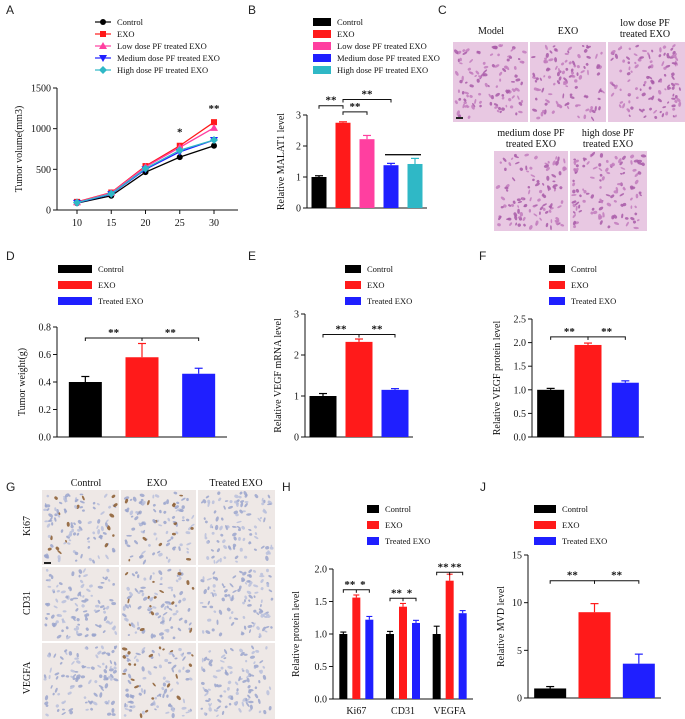 Image resolution: width=685 pixels, height=719 pixels. What do you see at coordinates (86, 483) in the screenshot?
I see `ihc-col-control: Control` at bounding box center [86, 483].